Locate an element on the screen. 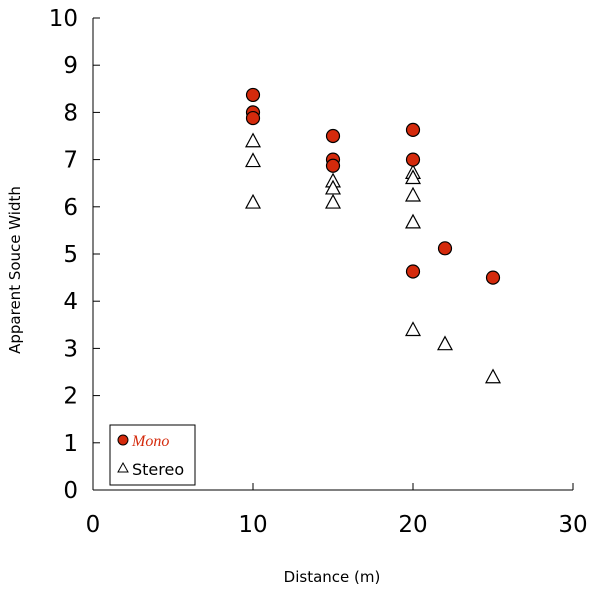  legend-stereo-marker is located at coordinates (123, 467).